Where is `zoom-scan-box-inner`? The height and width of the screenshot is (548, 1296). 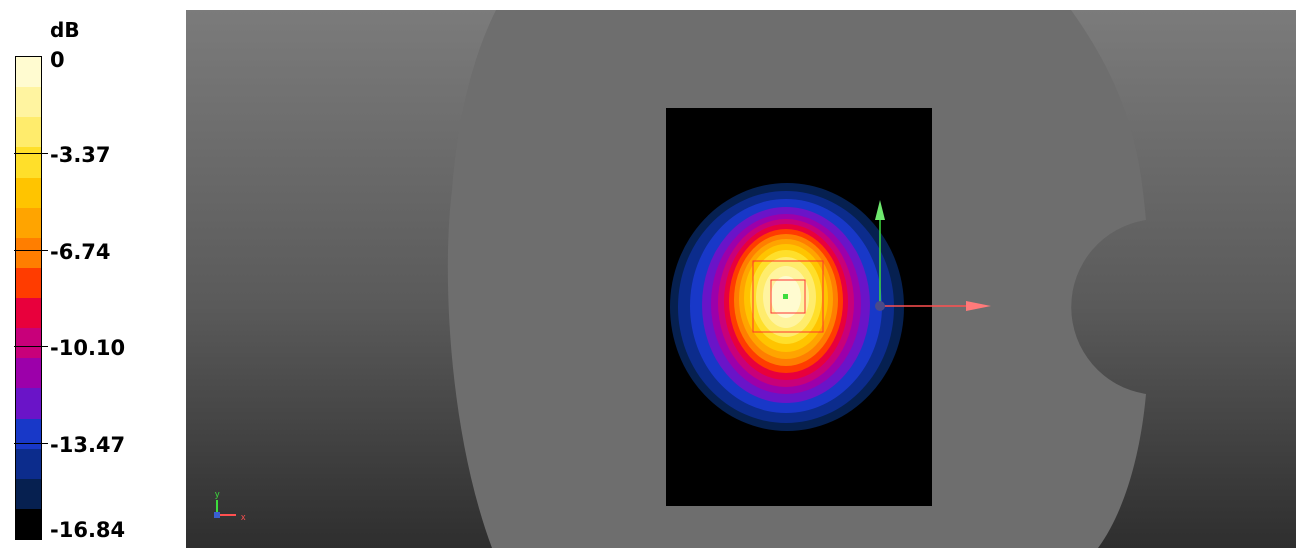
zoom-scan-box-inner is located at coordinates (788, 296).